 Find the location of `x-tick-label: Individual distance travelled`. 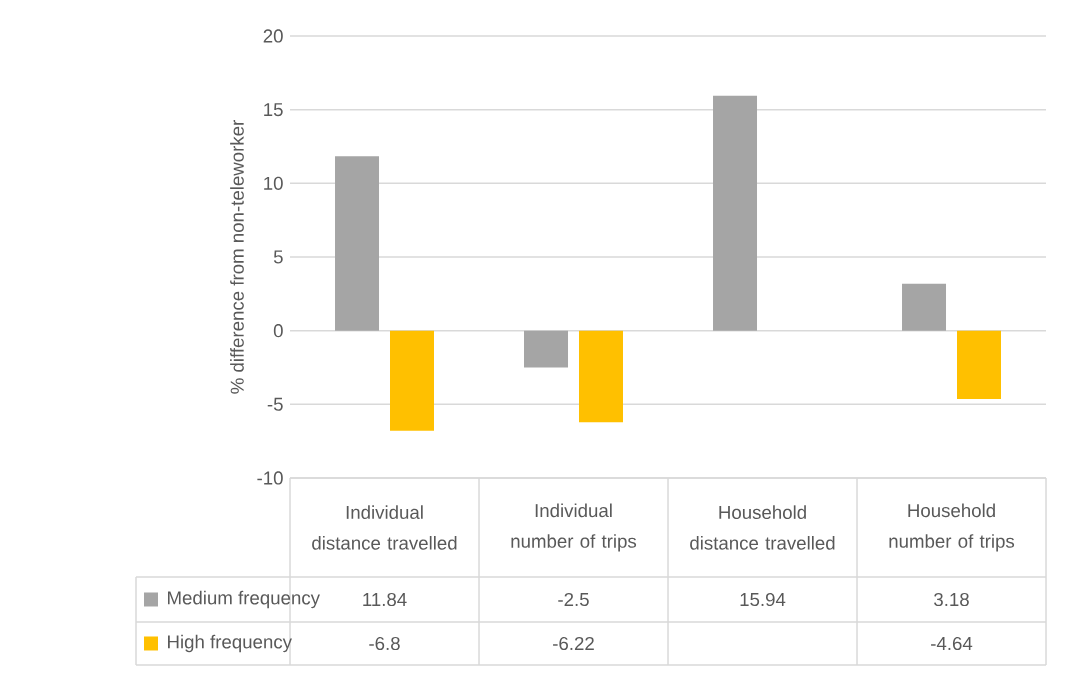

x-tick-label: Individual distance travelled is located at coordinates (384, 527).